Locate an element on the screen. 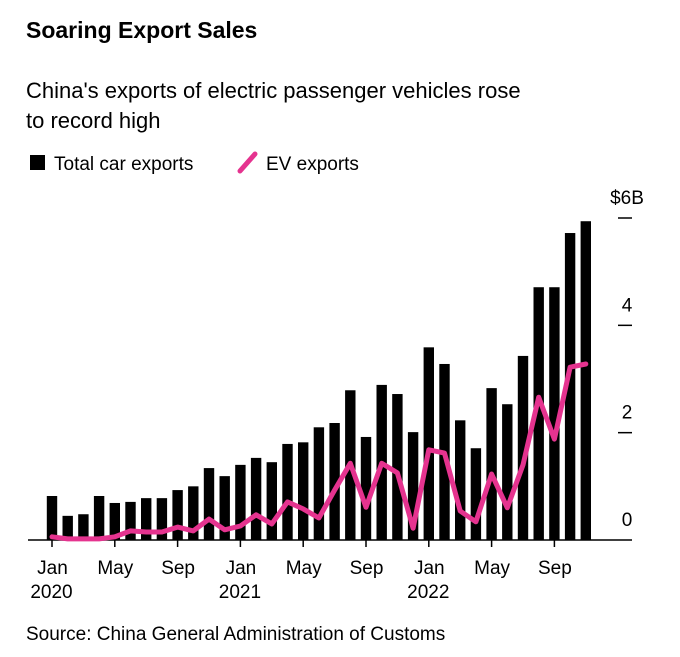  y-tick-label: 2 is located at coordinates (627, 413).